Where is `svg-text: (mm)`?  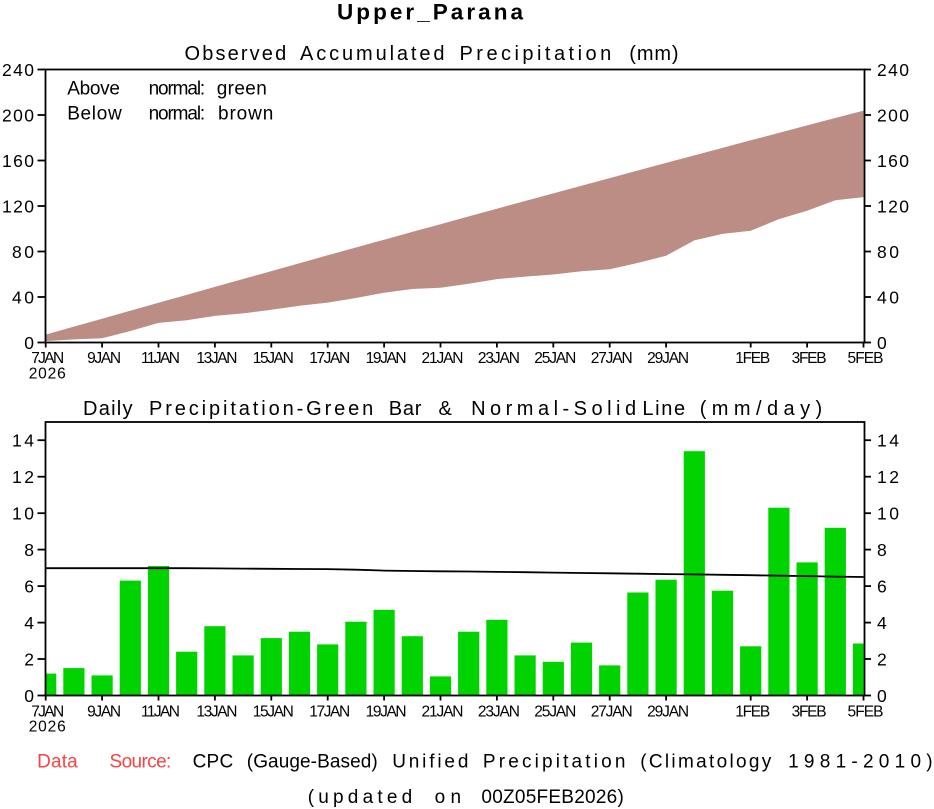
svg-text: (mm) is located at coordinates (653, 54).